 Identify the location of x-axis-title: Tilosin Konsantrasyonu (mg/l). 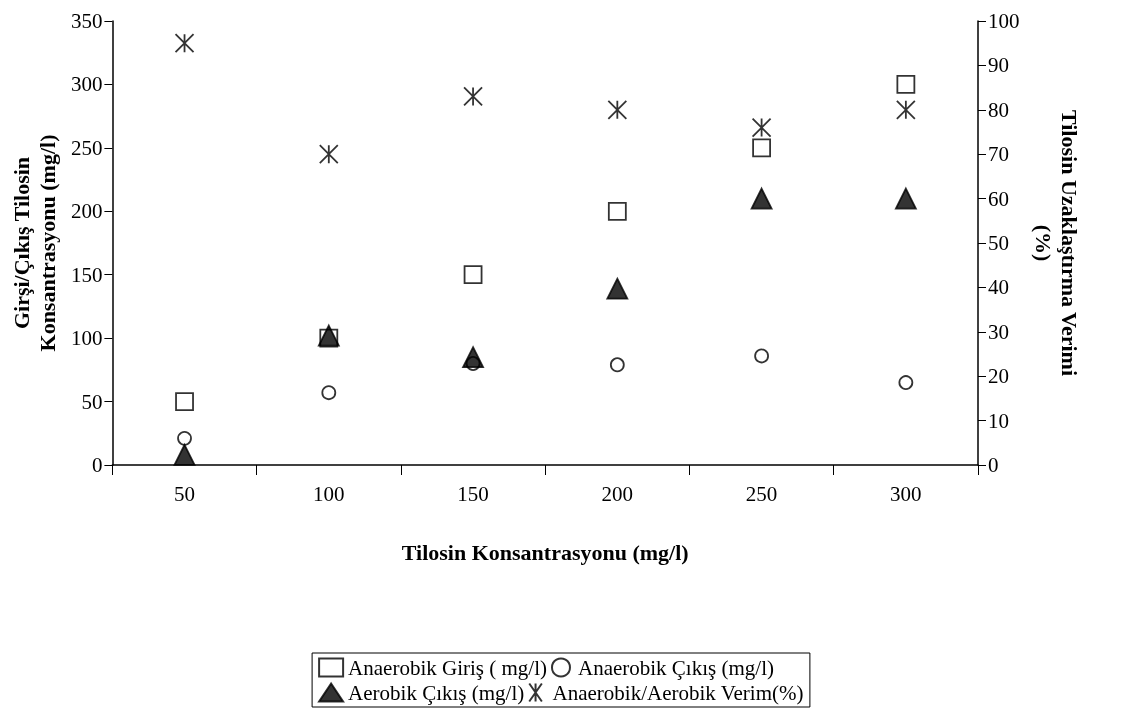
(545, 552).